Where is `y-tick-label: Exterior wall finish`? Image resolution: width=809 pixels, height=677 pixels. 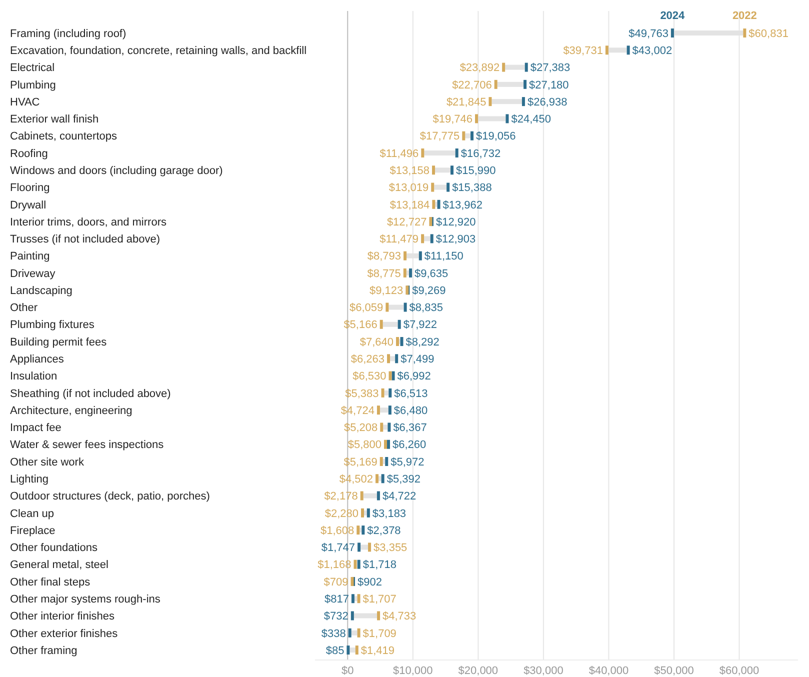
y-tick-label: Exterior wall finish is located at coordinates (54, 120).